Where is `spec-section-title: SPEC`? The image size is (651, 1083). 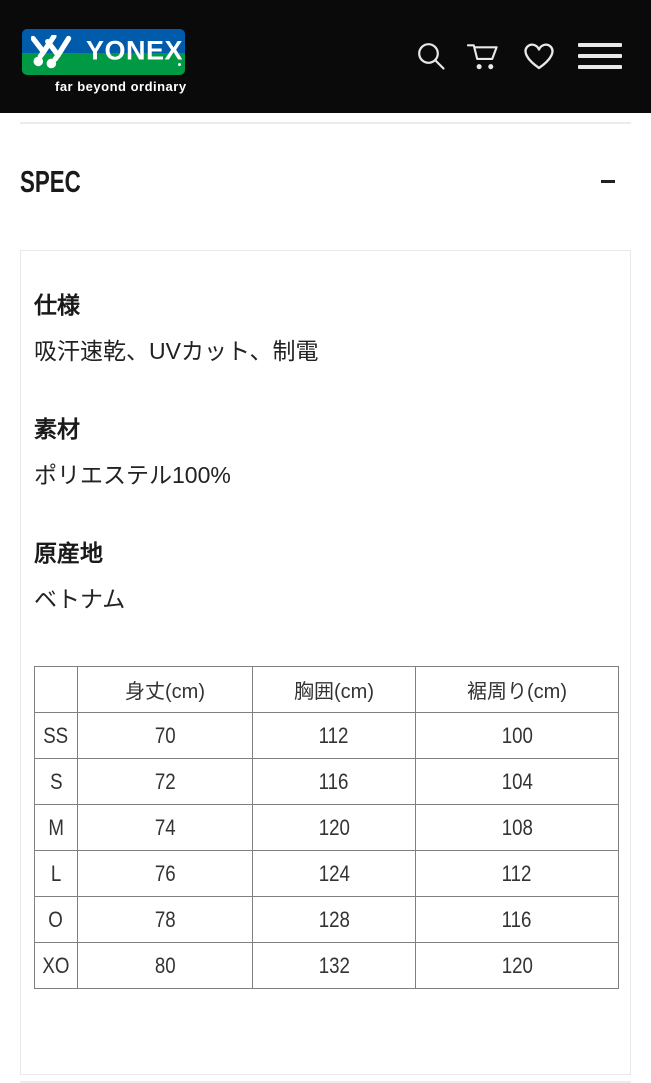 spec-section-title: SPEC is located at coordinates (50, 181).